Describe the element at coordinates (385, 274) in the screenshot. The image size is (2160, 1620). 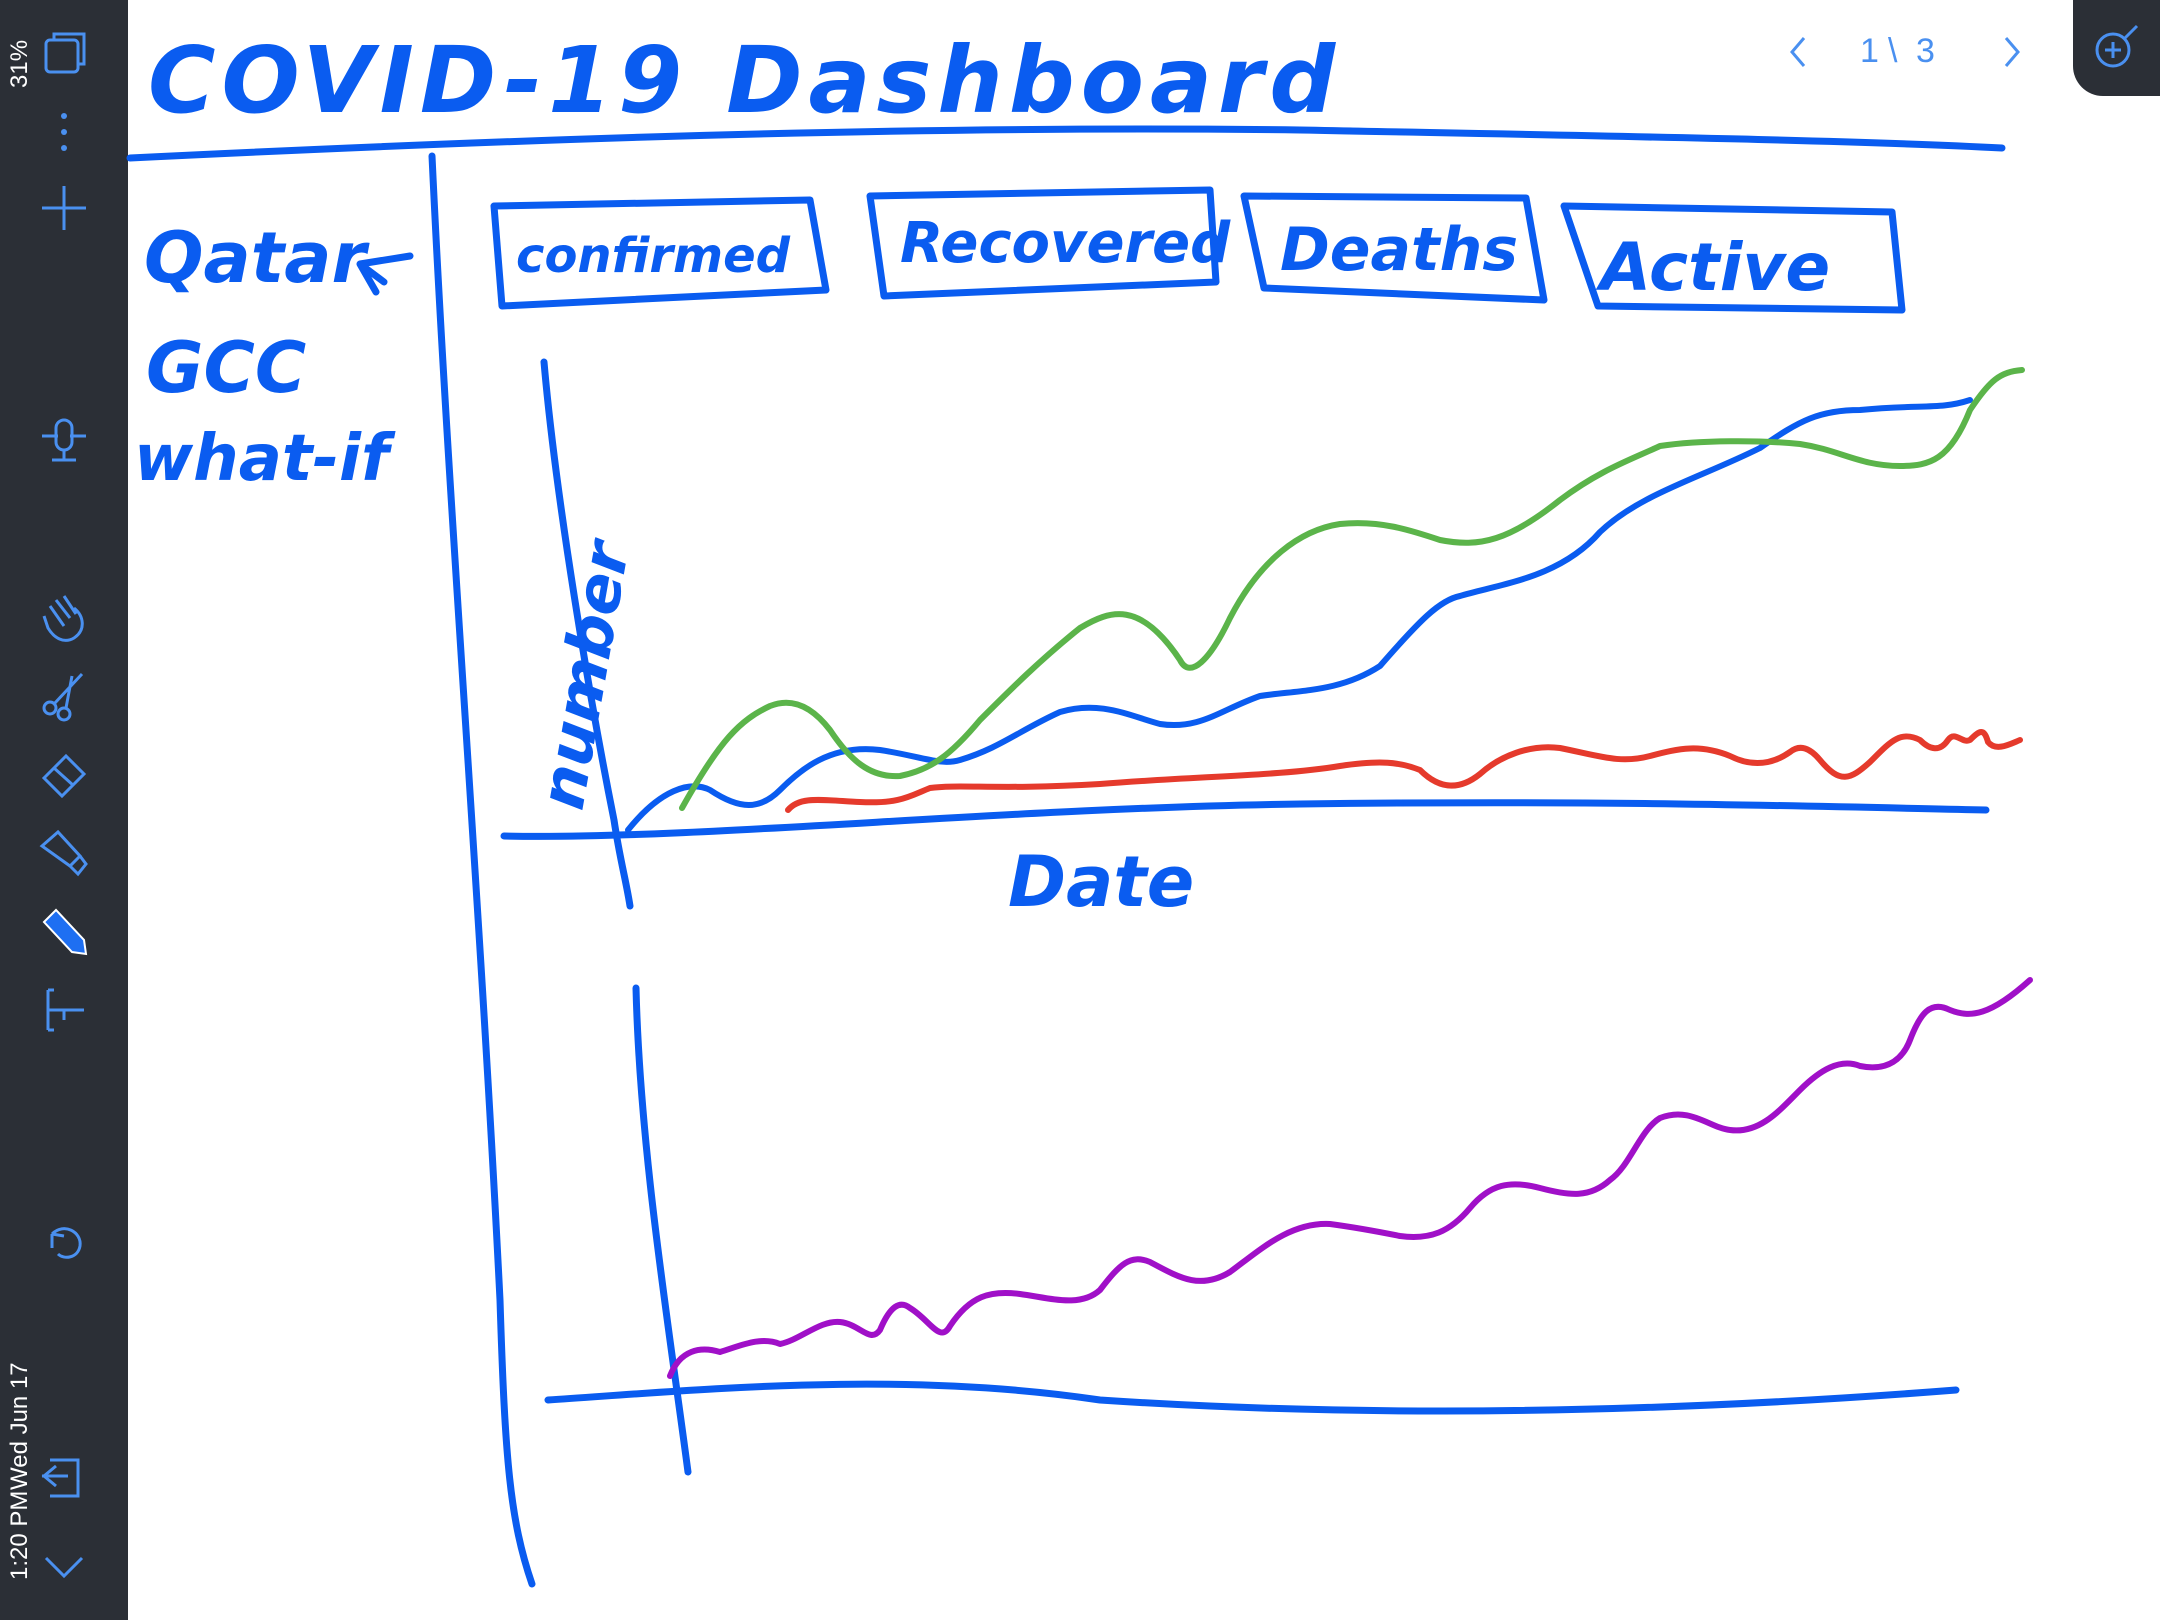
I see `selected-arrow-icon` at that location.